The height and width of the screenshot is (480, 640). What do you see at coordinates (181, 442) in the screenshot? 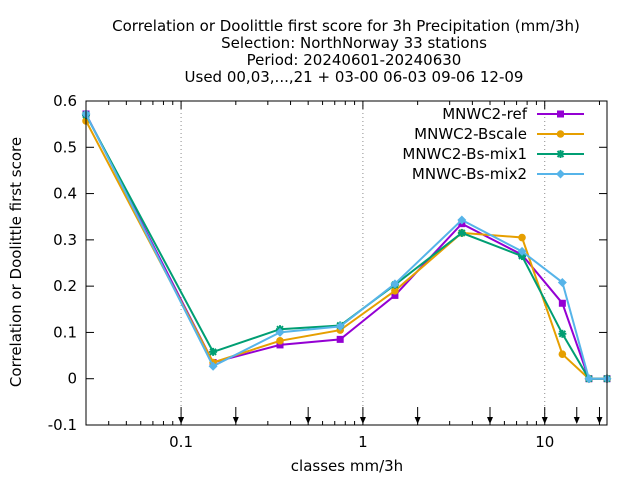
I see `x-tick-label: 0.1` at bounding box center [181, 442].